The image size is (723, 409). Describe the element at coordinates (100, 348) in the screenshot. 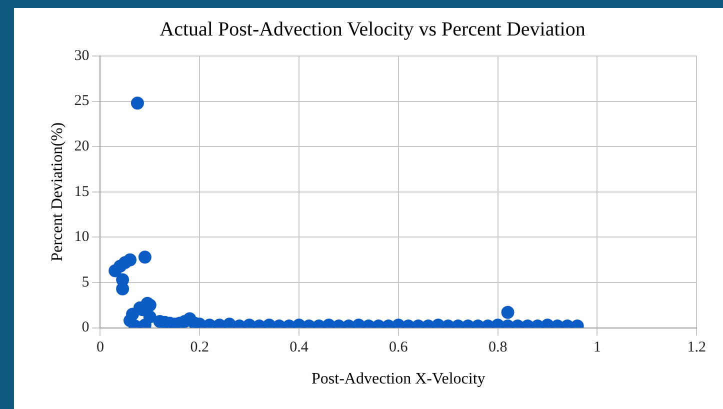

I see `x-tick-label: 0` at that location.